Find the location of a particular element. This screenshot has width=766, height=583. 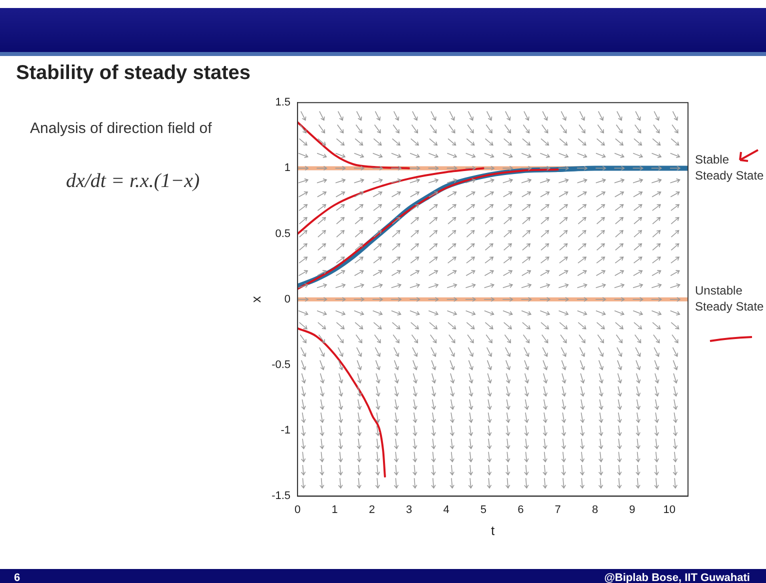

y-tick-label: 0 is located at coordinates (287, 299).